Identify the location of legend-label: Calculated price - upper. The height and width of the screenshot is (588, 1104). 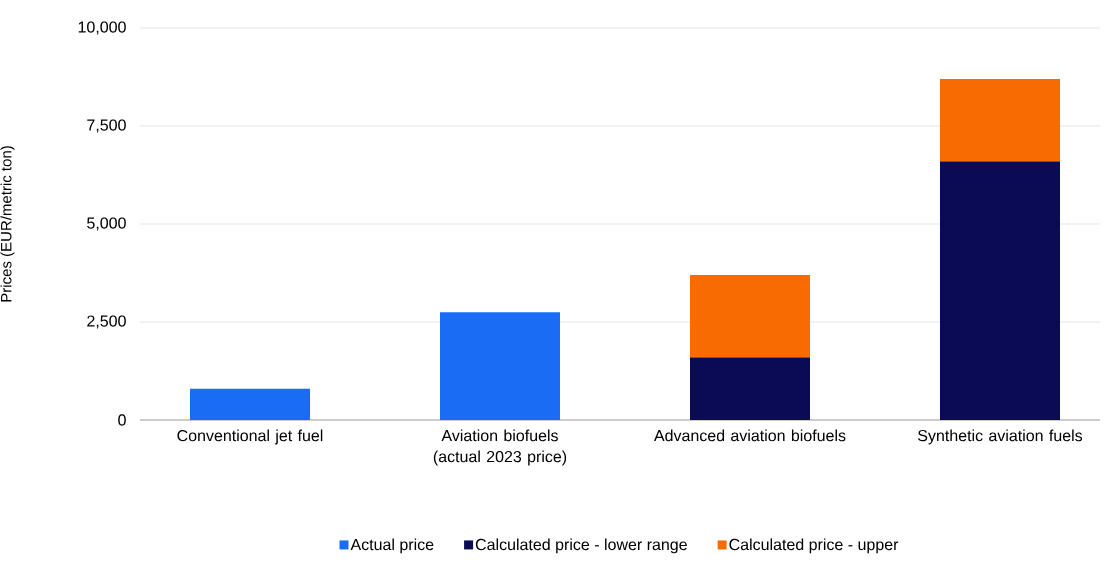
(814, 546).